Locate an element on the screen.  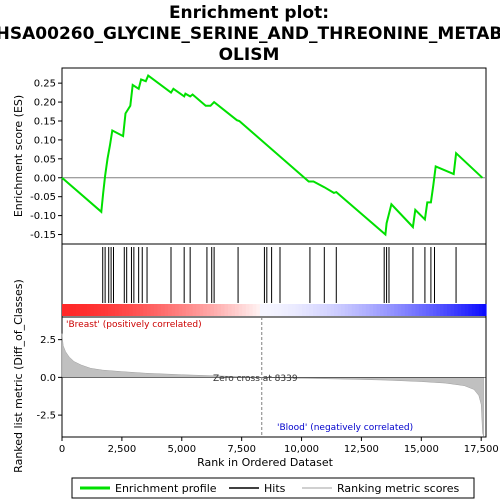
plot-title-line-1: Enrichment plot: is located at coordinates (249, 13).